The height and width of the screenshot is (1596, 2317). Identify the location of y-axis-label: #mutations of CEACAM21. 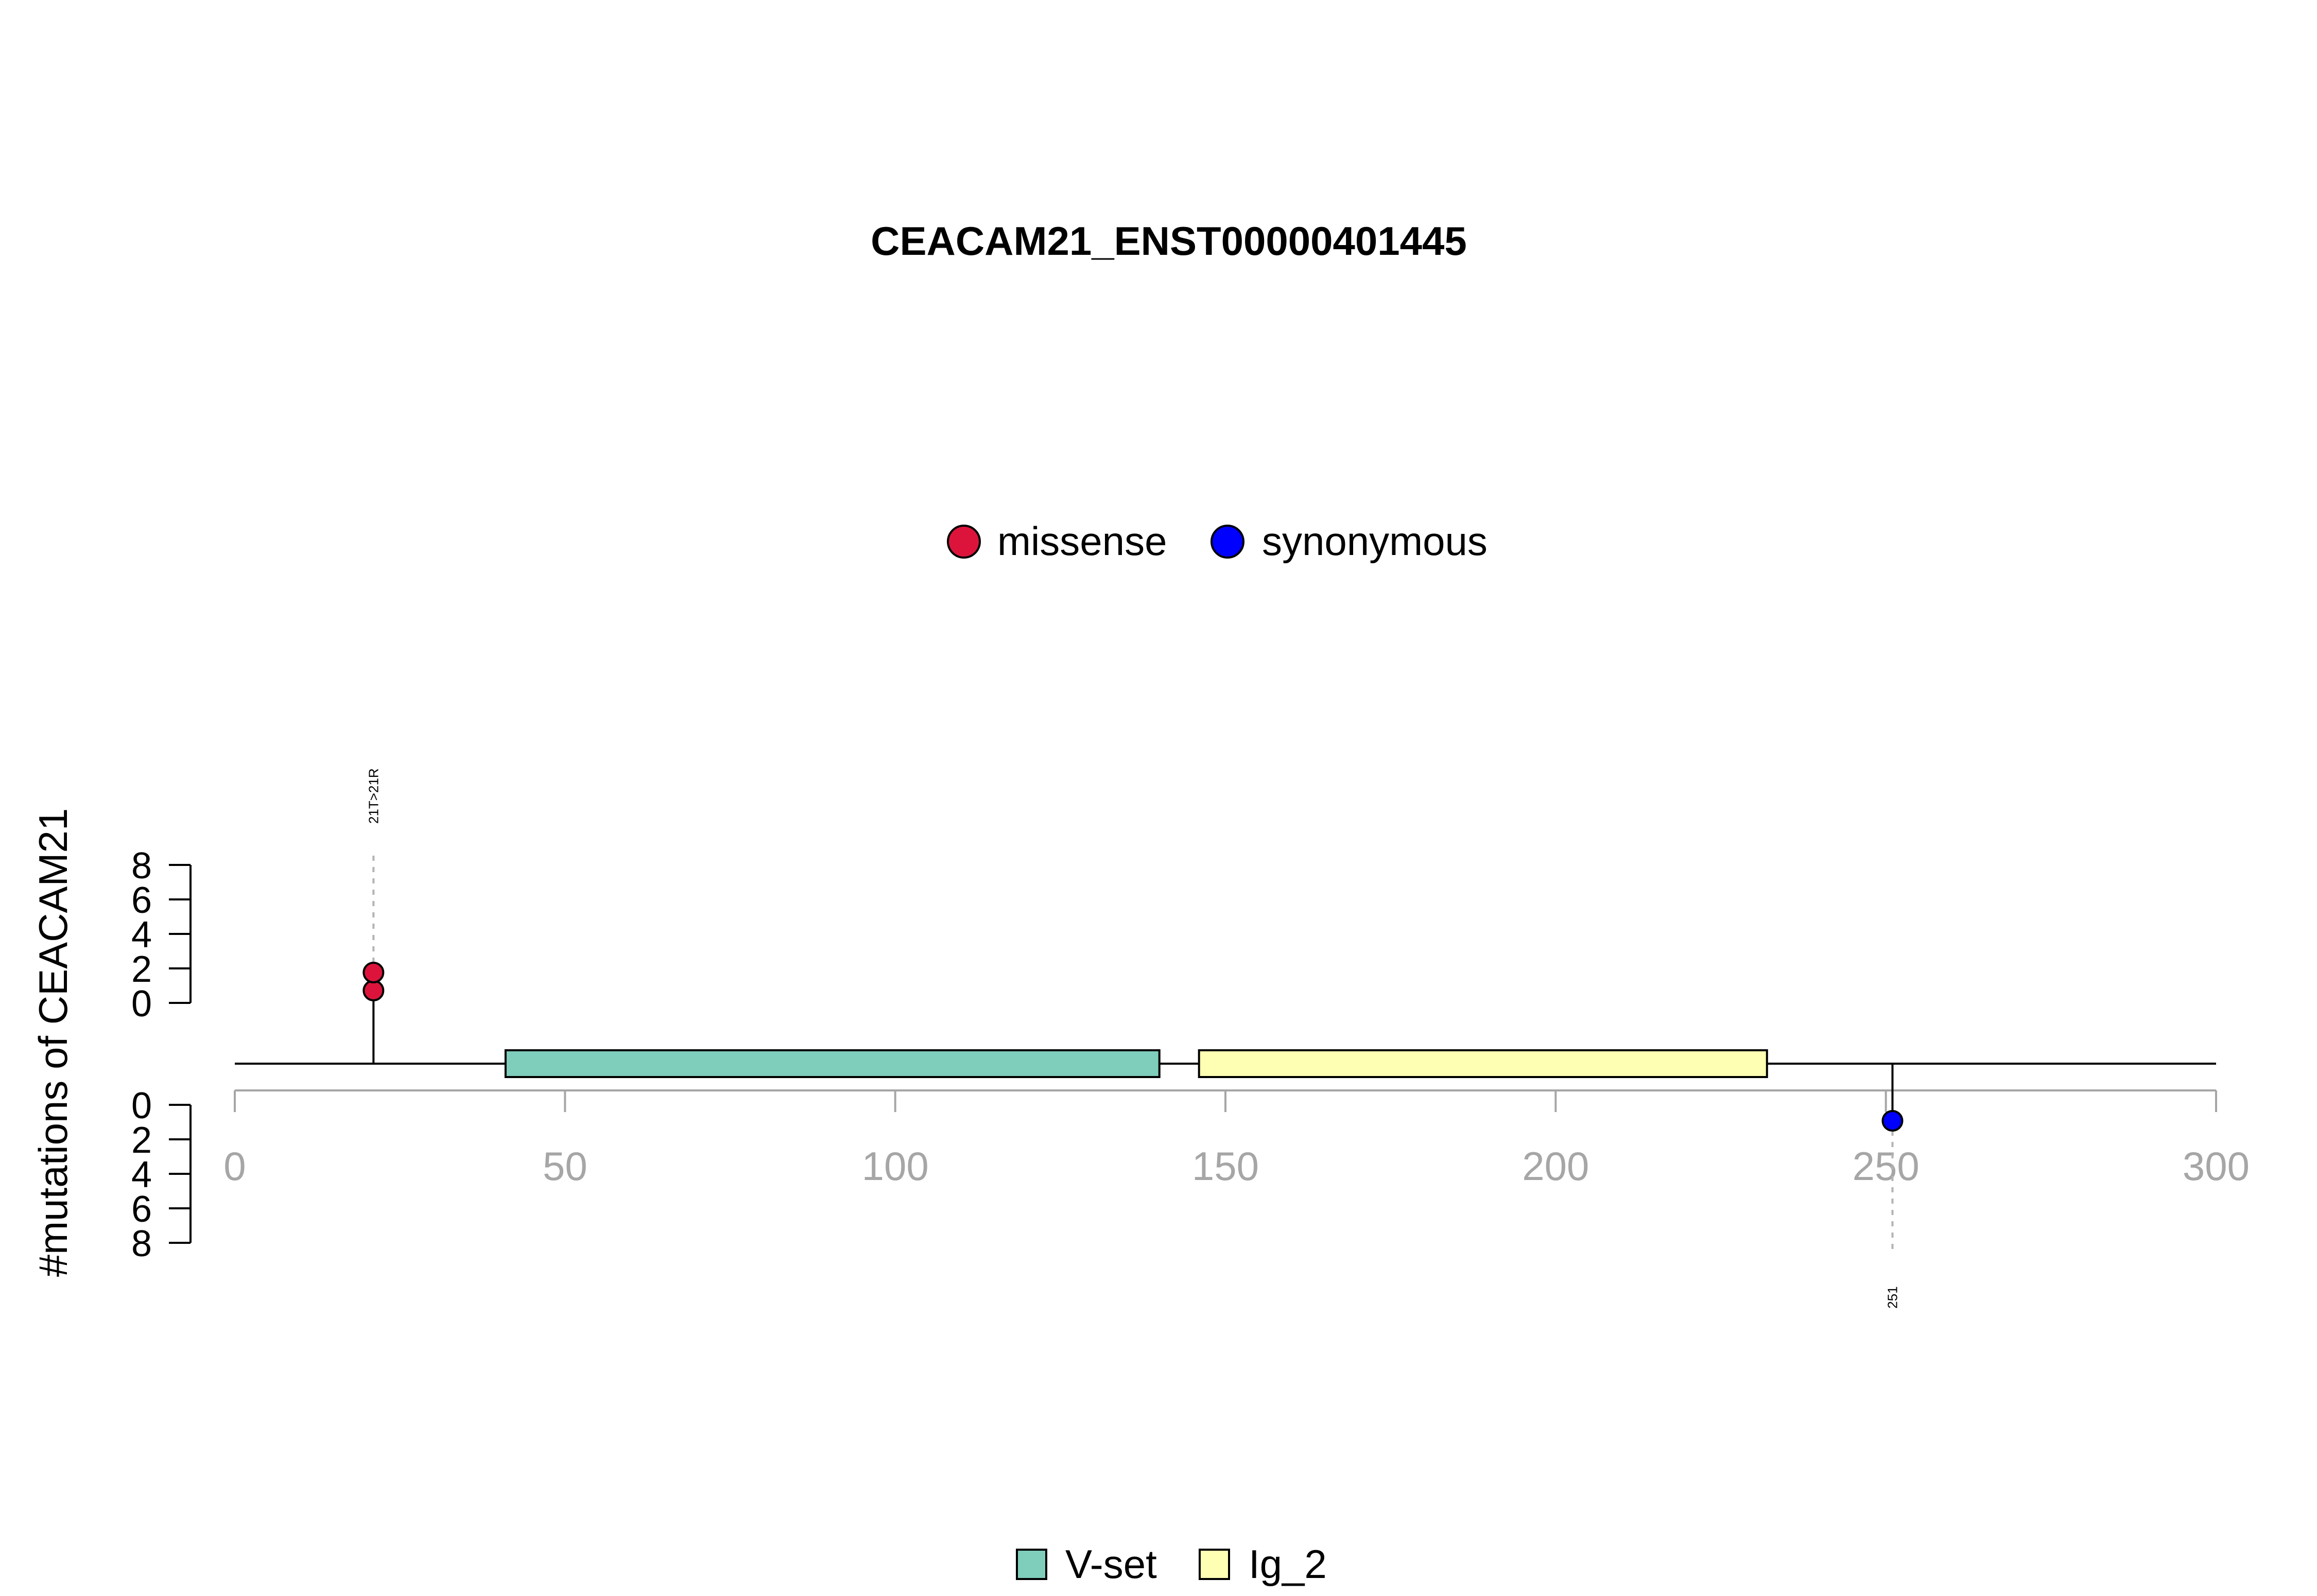
(53, 1042).